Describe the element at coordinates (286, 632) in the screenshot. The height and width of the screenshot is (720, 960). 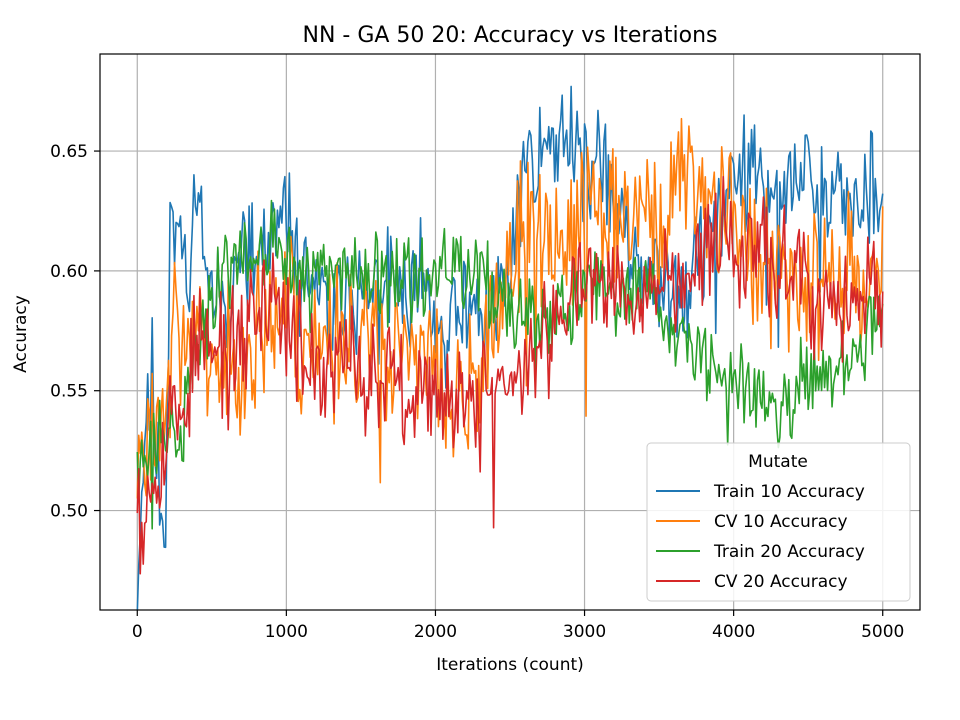
I see `x-tick-label: 1000` at that location.